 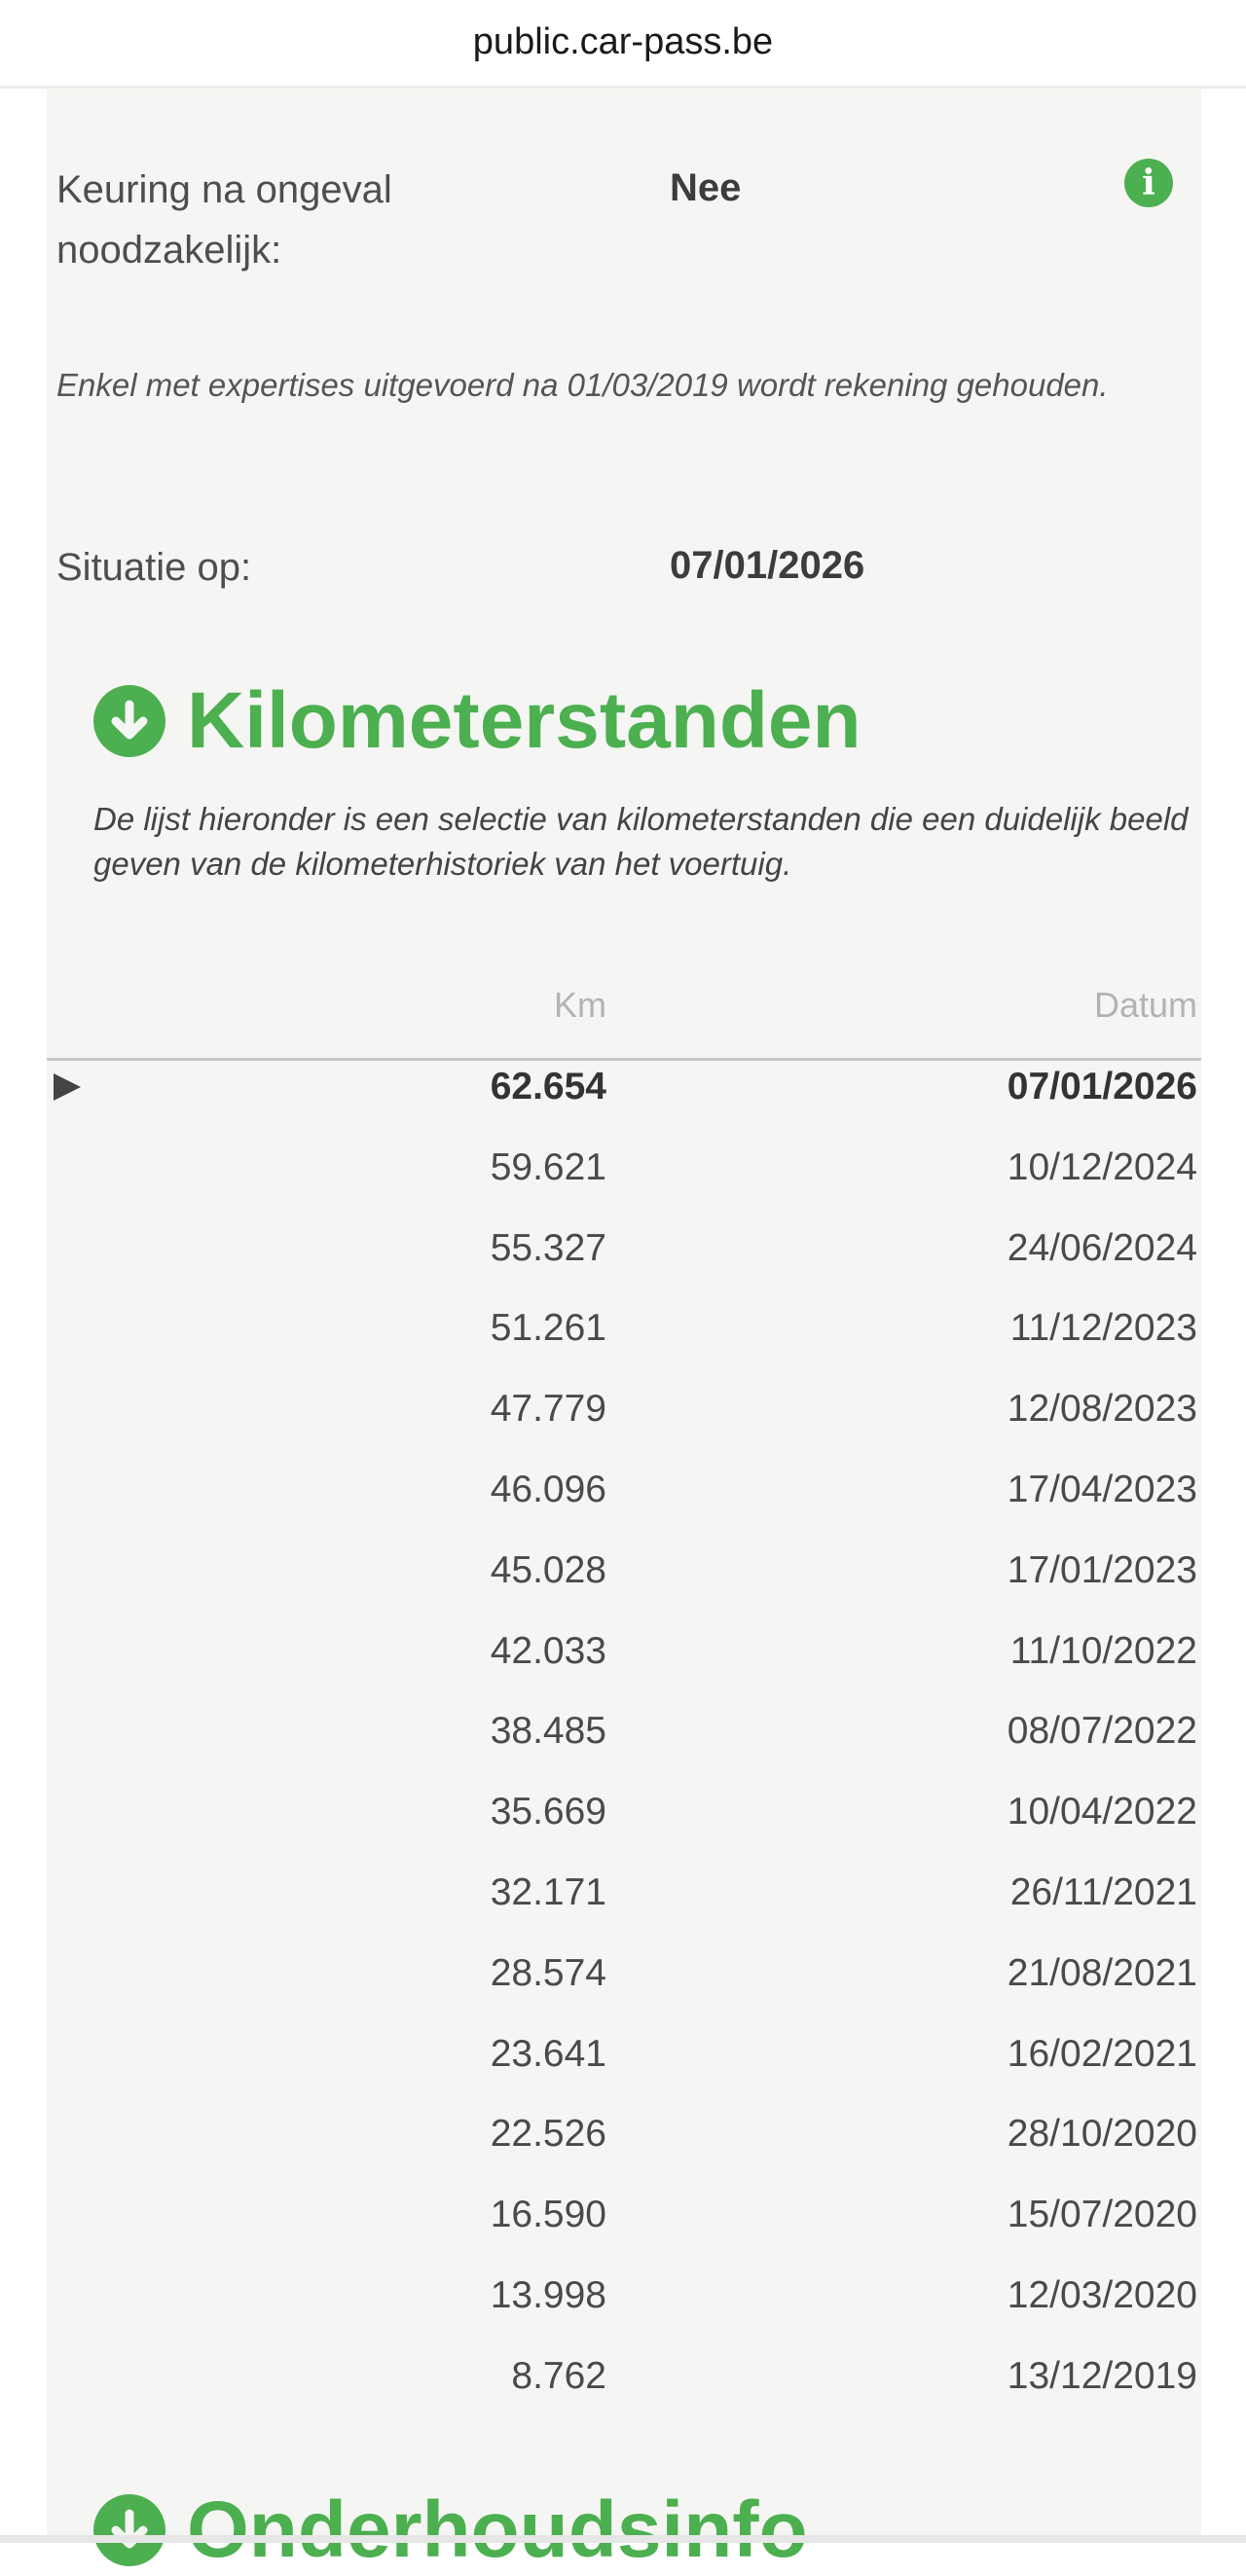 I want to click on table-row: 38.485 08/07/2022, so click(x=624, y=1750).